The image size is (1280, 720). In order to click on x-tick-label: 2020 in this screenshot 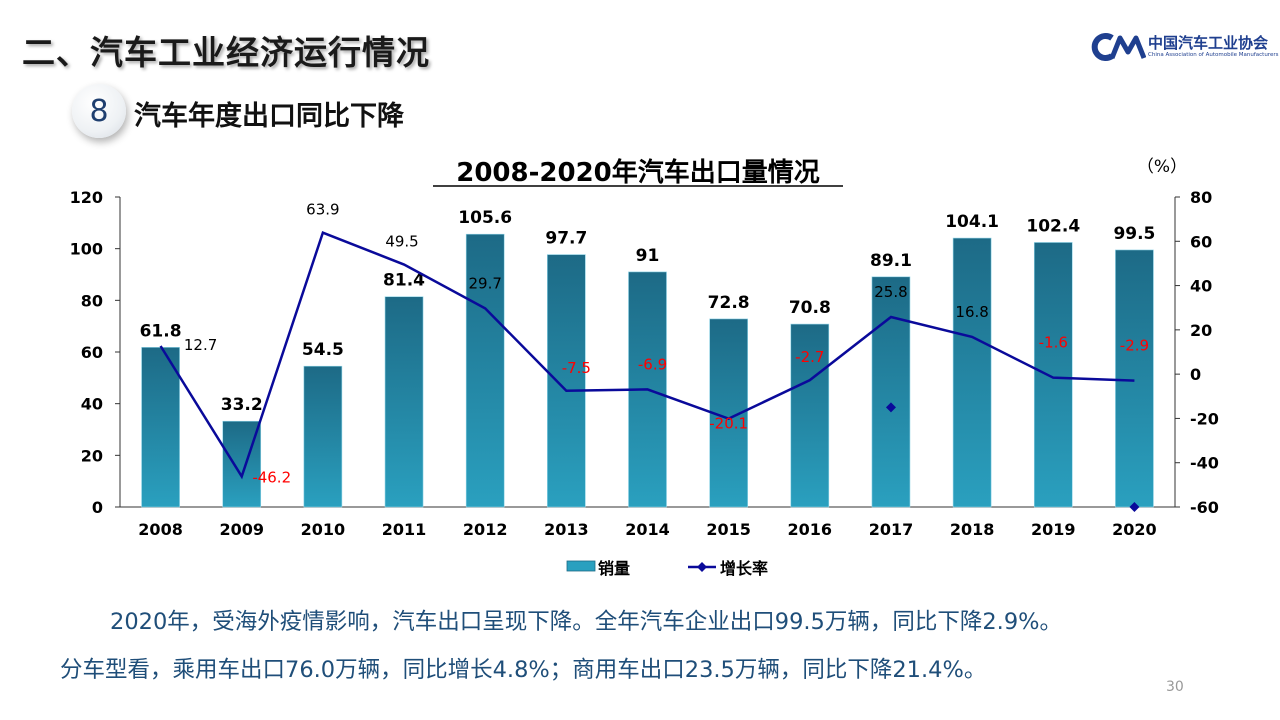, I will do `click(1134, 529)`.